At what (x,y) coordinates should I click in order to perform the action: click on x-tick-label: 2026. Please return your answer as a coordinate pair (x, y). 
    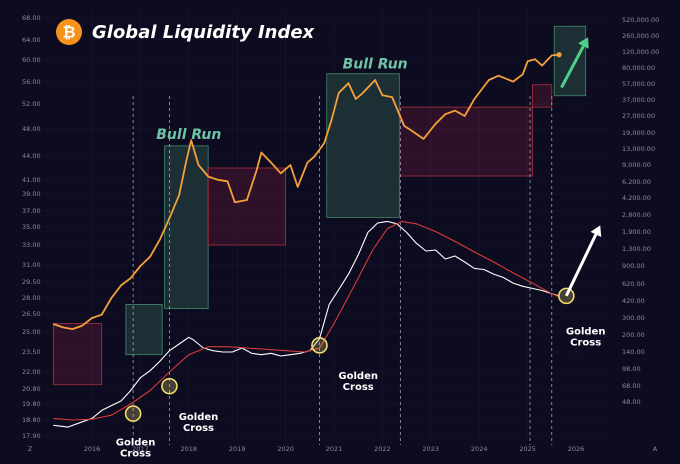
    Looking at the image, I should click on (576, 449).